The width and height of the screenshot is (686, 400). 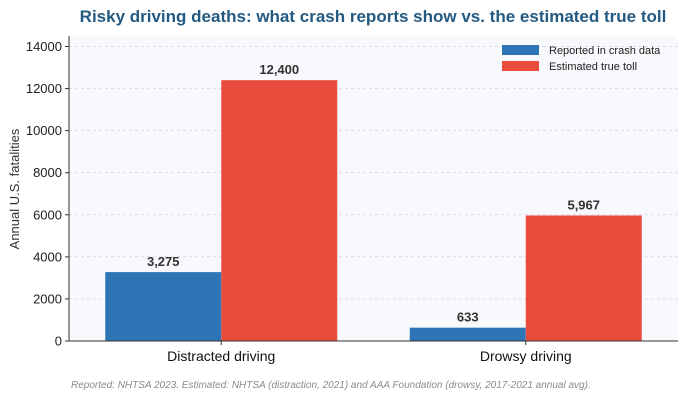 What do you see at coordinates (47, 172) in the screenshot?
I see `y-tick-label: 8000` at bounding box center [47, 172].